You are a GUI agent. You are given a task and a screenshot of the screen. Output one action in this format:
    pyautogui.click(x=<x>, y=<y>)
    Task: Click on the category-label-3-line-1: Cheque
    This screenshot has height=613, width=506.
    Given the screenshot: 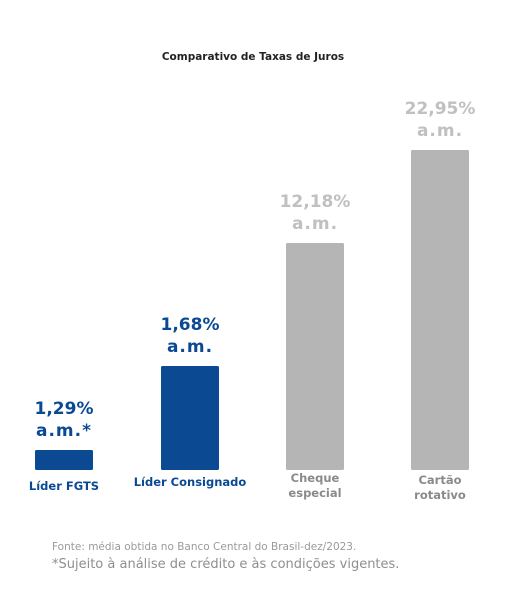 What is the action you would take?
    pyautogui.click(x=315, y=478)
    